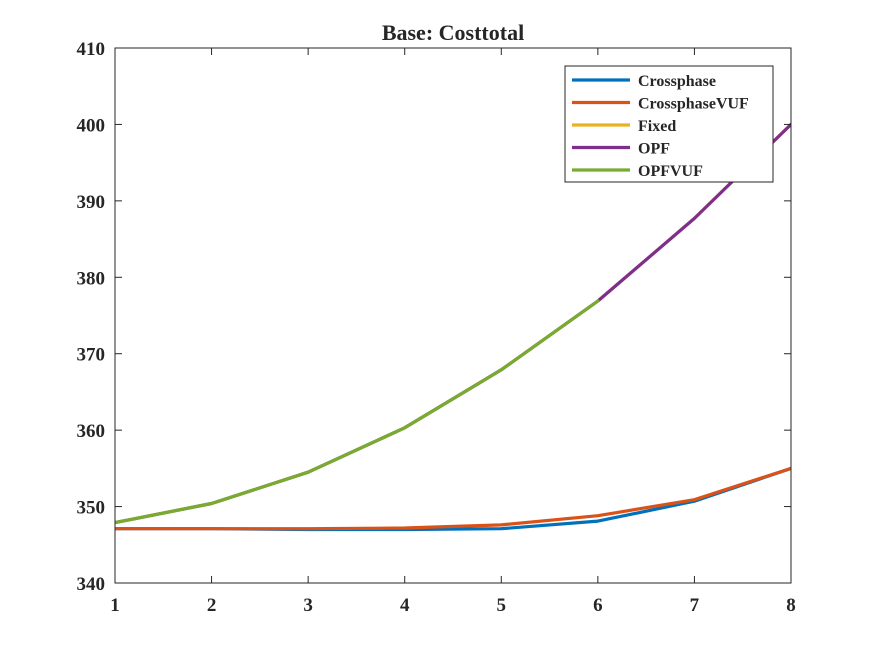  I want to click on legend-label: OPF, so click(654, 149).